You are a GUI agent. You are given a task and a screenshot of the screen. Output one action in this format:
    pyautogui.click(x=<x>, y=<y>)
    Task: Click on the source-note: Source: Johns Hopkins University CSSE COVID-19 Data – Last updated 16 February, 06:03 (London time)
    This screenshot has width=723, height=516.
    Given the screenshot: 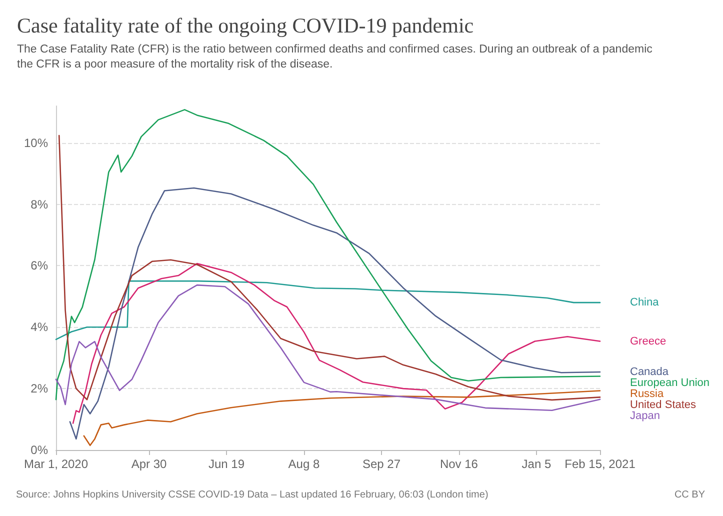 What is the action you would take?
    pyautogui.click(x=252, y=495)
    